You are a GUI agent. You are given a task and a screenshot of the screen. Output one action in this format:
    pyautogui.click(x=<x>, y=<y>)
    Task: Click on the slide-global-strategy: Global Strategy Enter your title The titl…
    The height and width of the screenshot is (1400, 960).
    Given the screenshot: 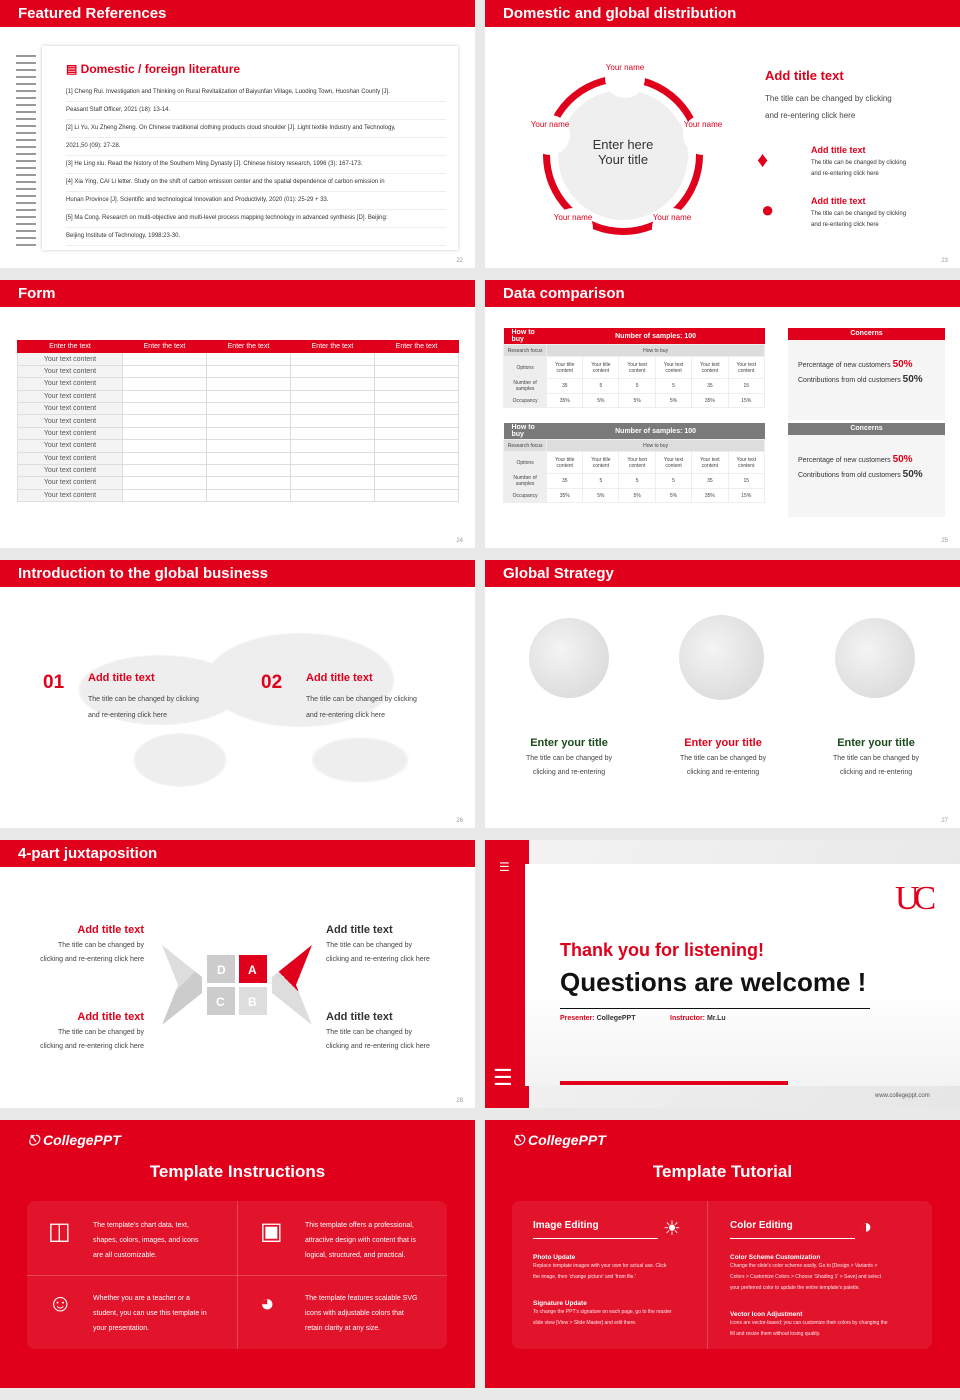 What is the action you would take?
    pyautogui.click(x=722, y=694)
    